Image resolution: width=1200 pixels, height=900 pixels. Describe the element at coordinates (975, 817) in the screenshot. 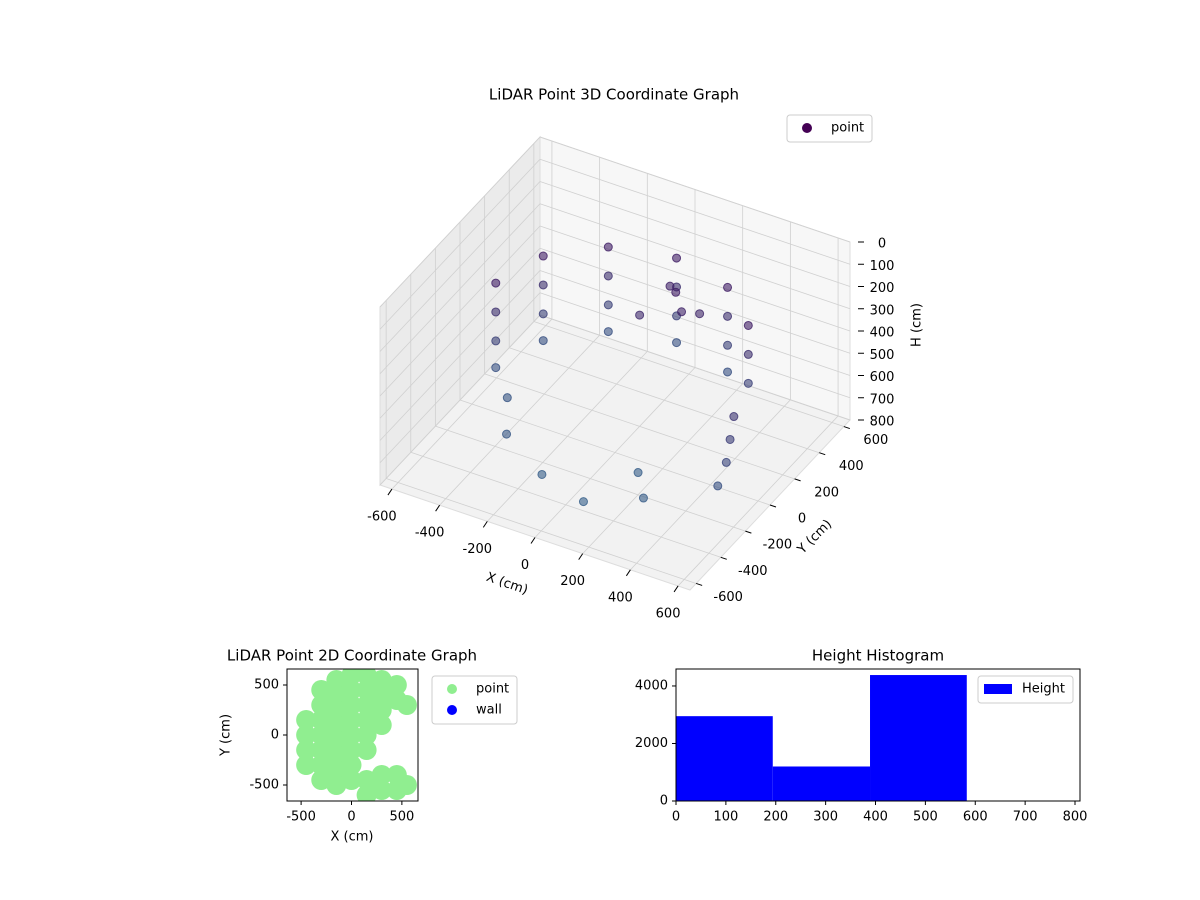

I see `x-tick-label: 600` at that location.